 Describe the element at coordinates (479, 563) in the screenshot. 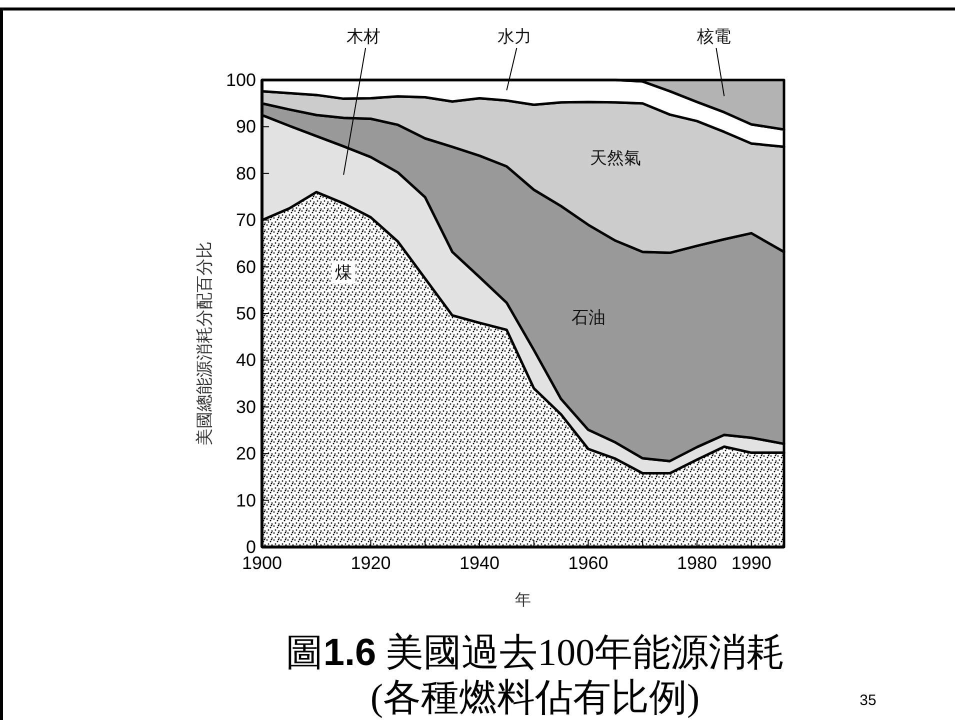

I see `x-tick-label: 1940` at that location.